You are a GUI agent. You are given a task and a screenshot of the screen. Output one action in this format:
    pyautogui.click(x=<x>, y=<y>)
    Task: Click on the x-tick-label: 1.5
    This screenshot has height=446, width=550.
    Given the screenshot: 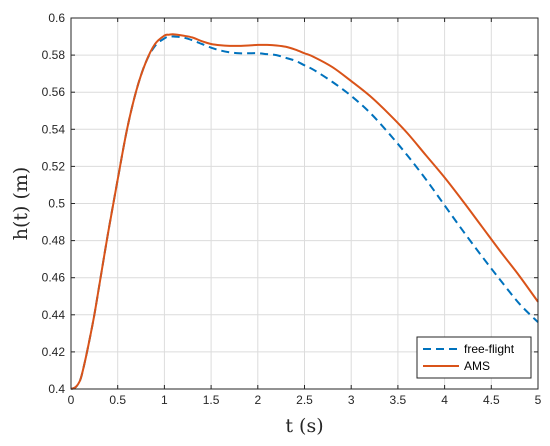 What is the action you would take?
    pyautogui.click(x=211, y=400)
    